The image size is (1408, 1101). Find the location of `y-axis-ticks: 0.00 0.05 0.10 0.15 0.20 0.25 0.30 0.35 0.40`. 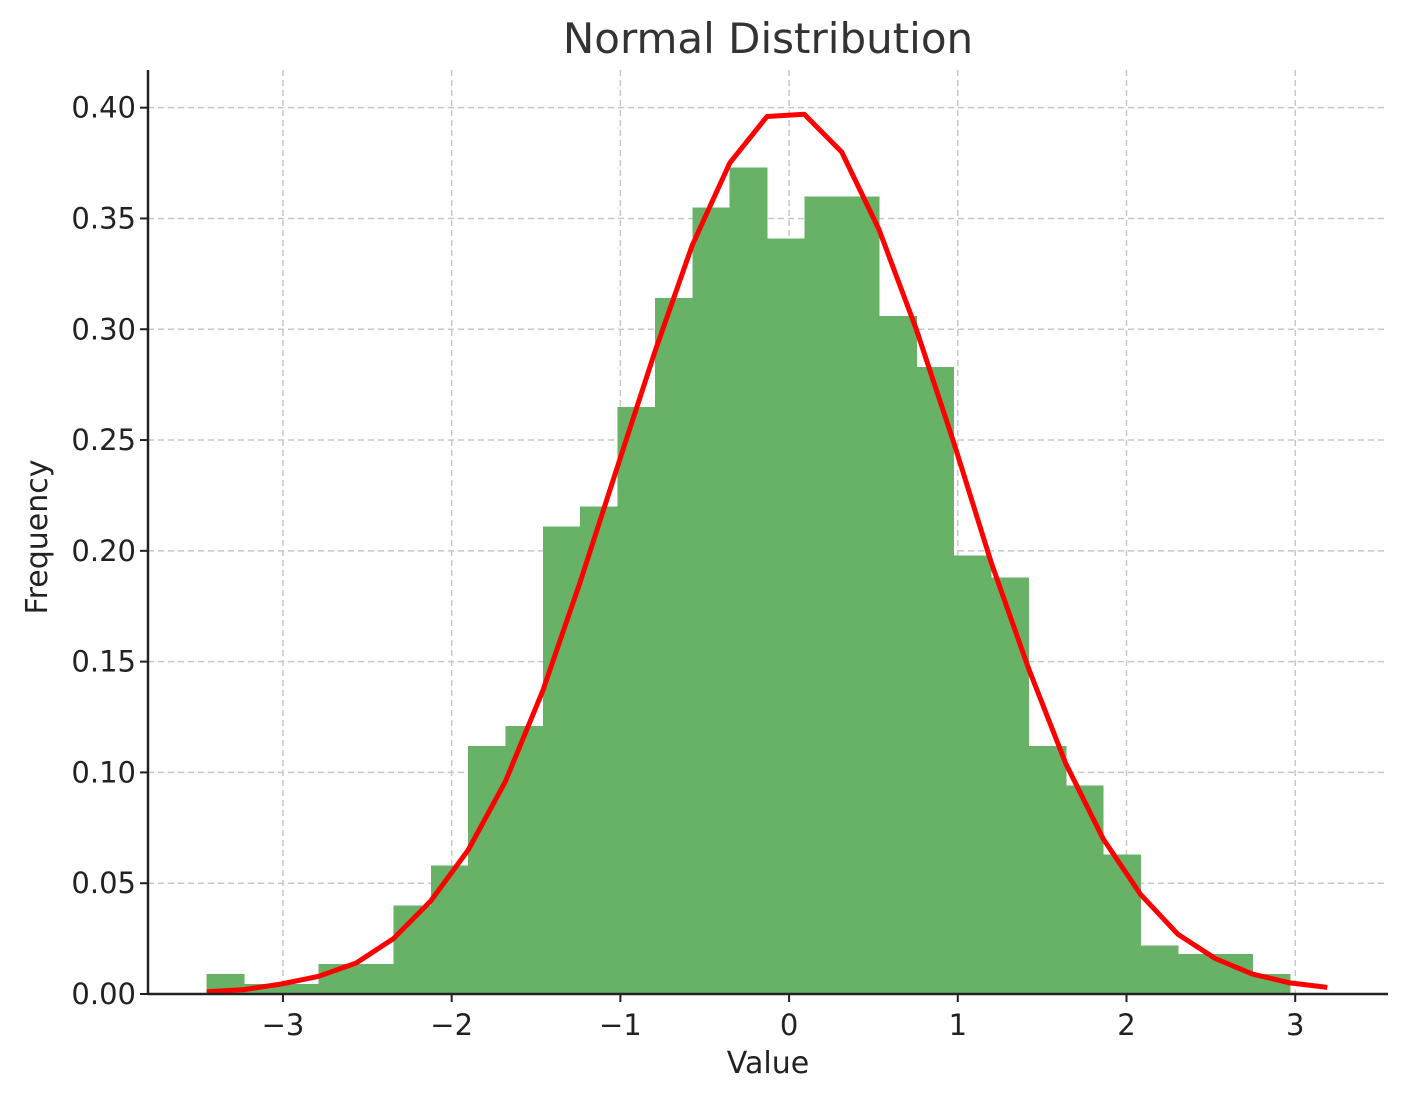

y-axis-ticks: 0.00 0.05 0.10 0.15 0.20 0.25 0.30 0.35 0.40 is located at coordinates (109, 551).